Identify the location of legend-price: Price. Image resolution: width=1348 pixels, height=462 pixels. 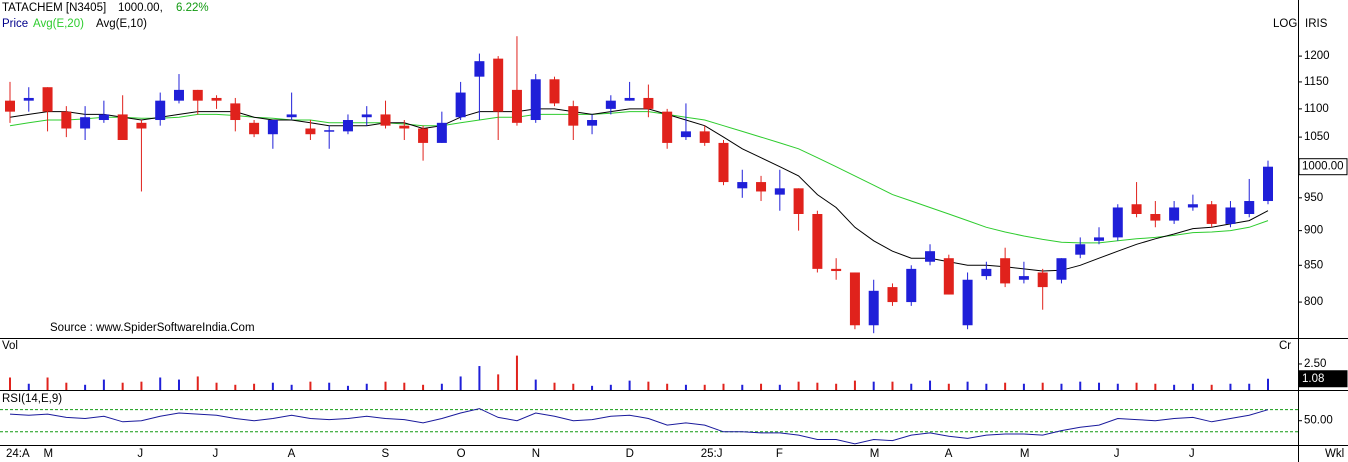
(15, 24).